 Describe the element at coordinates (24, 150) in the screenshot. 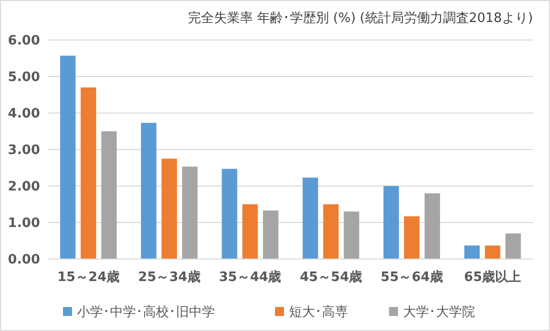

I see `y-tick-label: 3.00` at that location.